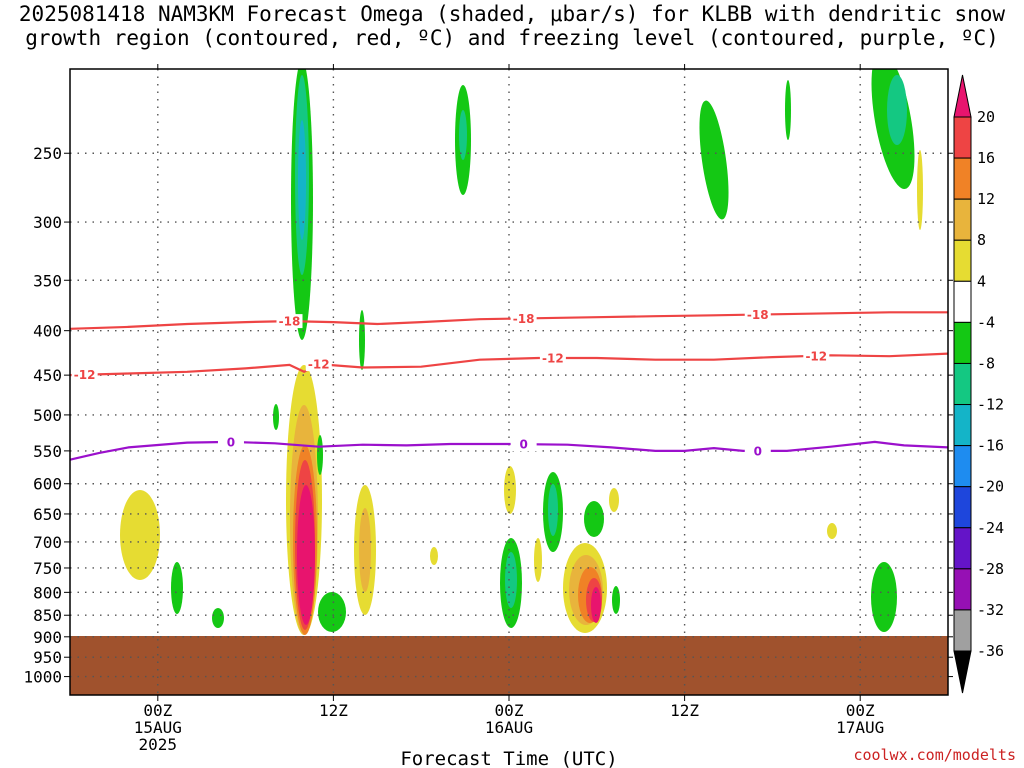 Image resolution: width=1024 pixels, height=768 pixels. Describe the element at coordinates (47, 657) in the screenshot. I see `y-tick-label: 950` at that location.